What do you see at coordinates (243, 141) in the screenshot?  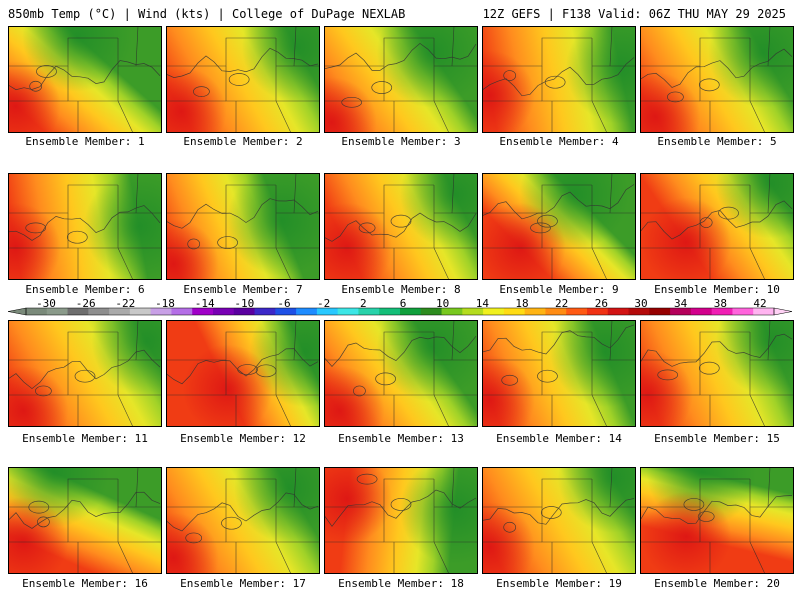 I see `member-label: Ensemble Member: 2` at bounding box center [243, 141].